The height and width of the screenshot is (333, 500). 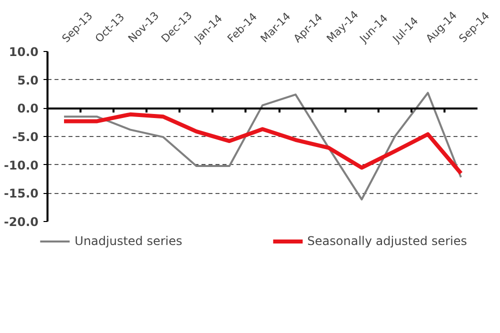 I want to click on y-tick-label: 5.0, so click(x=28, y=80).